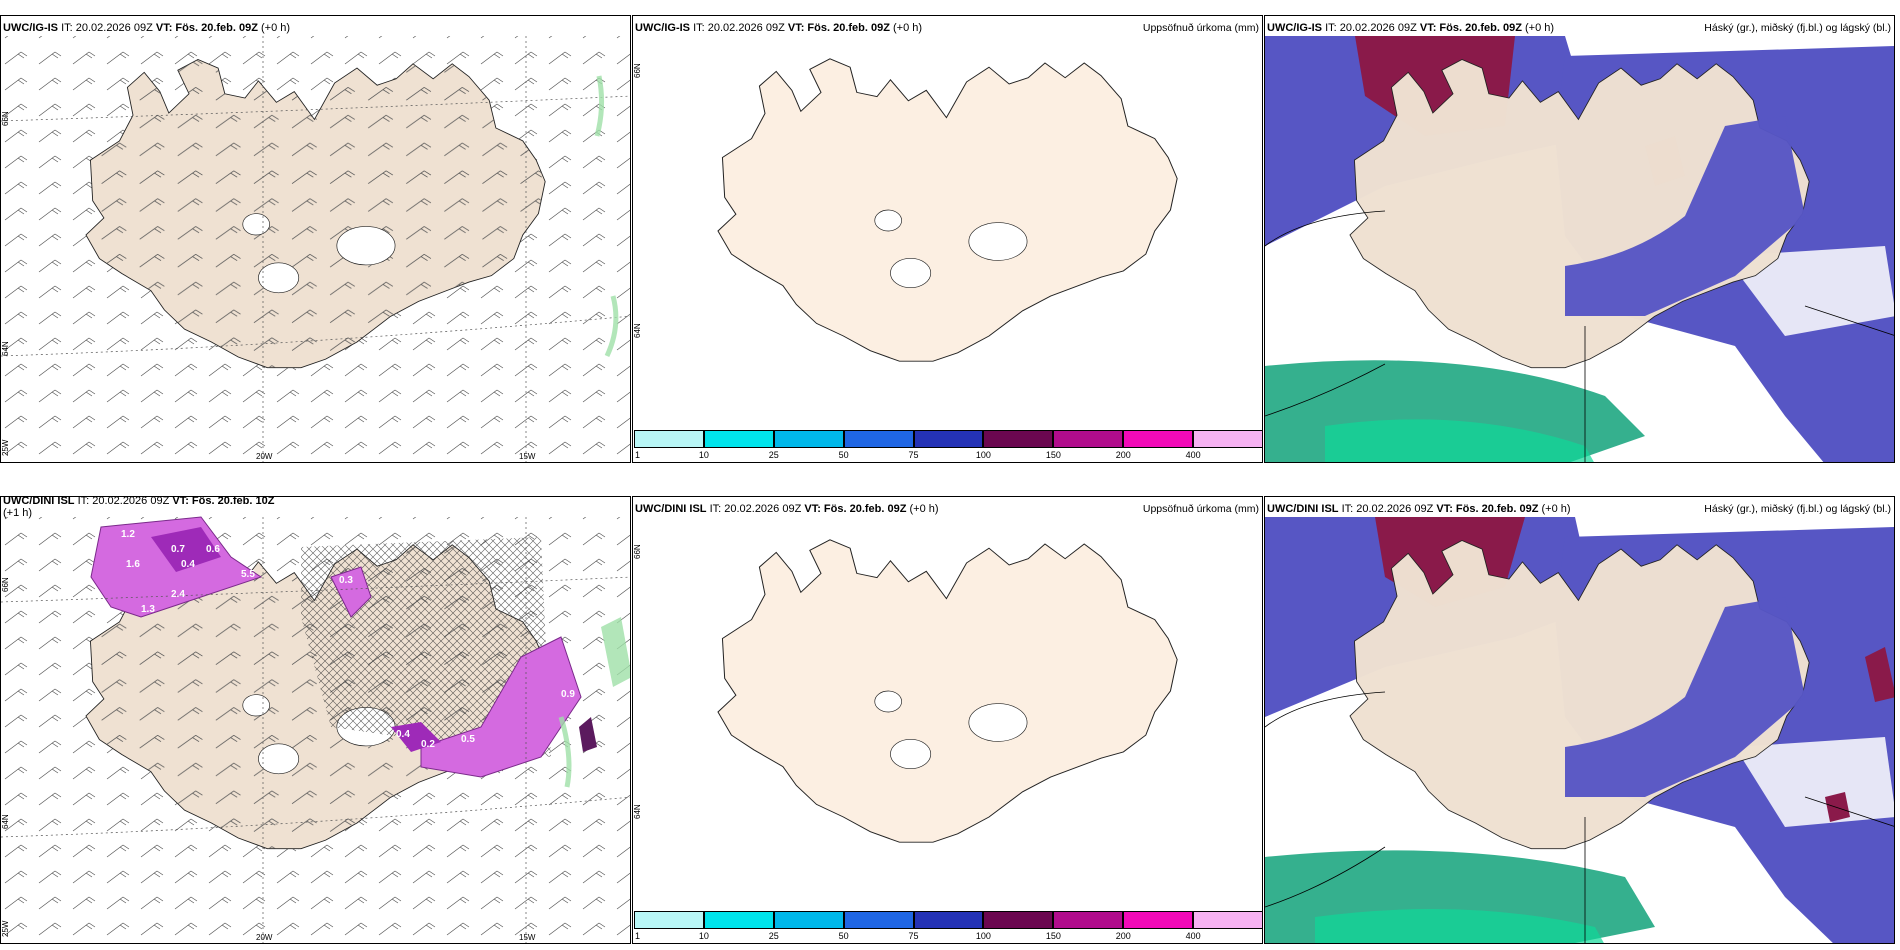  Describe the element at coordinates (178, 549) in the screenshot. I see `precip-value-label: 0.7` at that location.